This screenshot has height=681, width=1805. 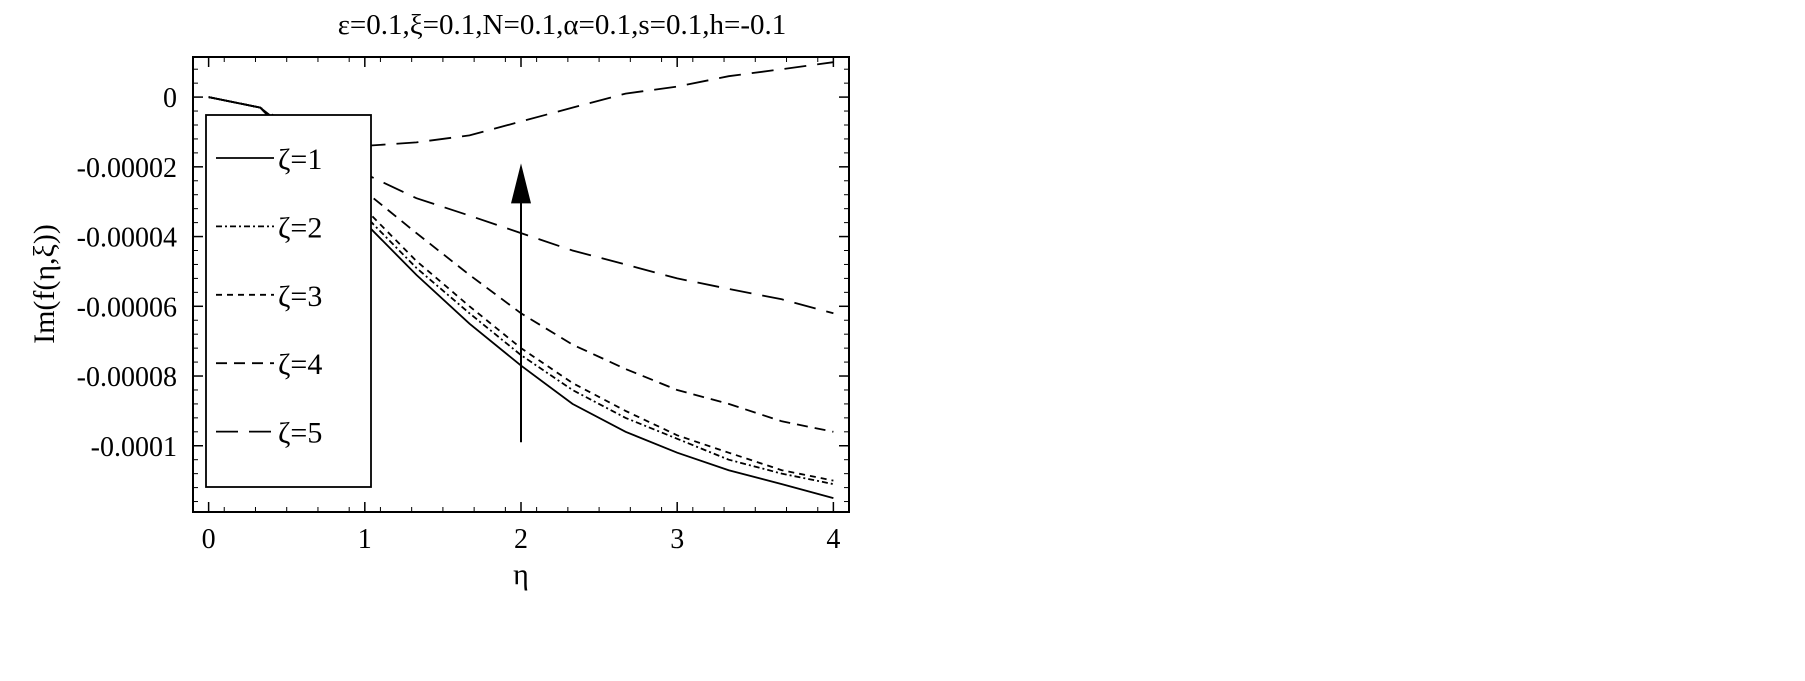 I want to click on y-axis-label: Im(f(η,ξ)), so click(x=44, y=284).